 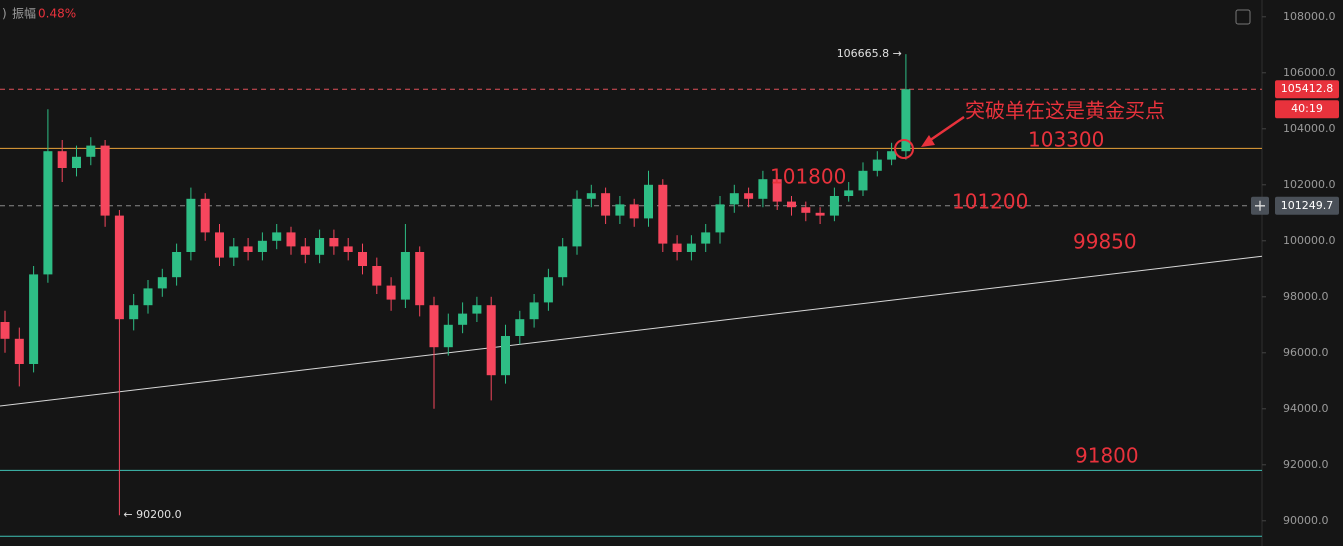 I want to click on annotation: 101200, so click(x=990, y=202).